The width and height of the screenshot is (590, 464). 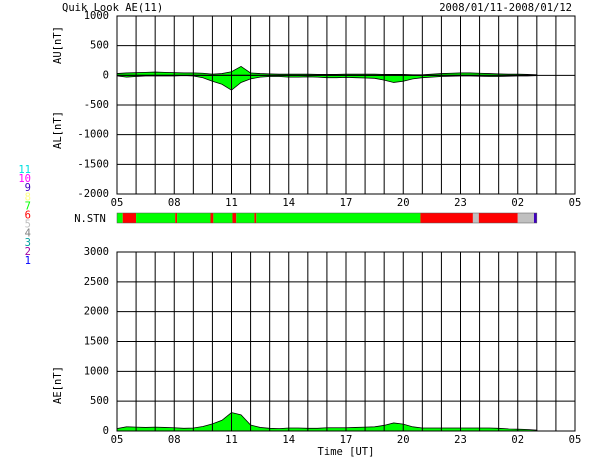 I want to click on station-frame, so click(x=327, y=218).